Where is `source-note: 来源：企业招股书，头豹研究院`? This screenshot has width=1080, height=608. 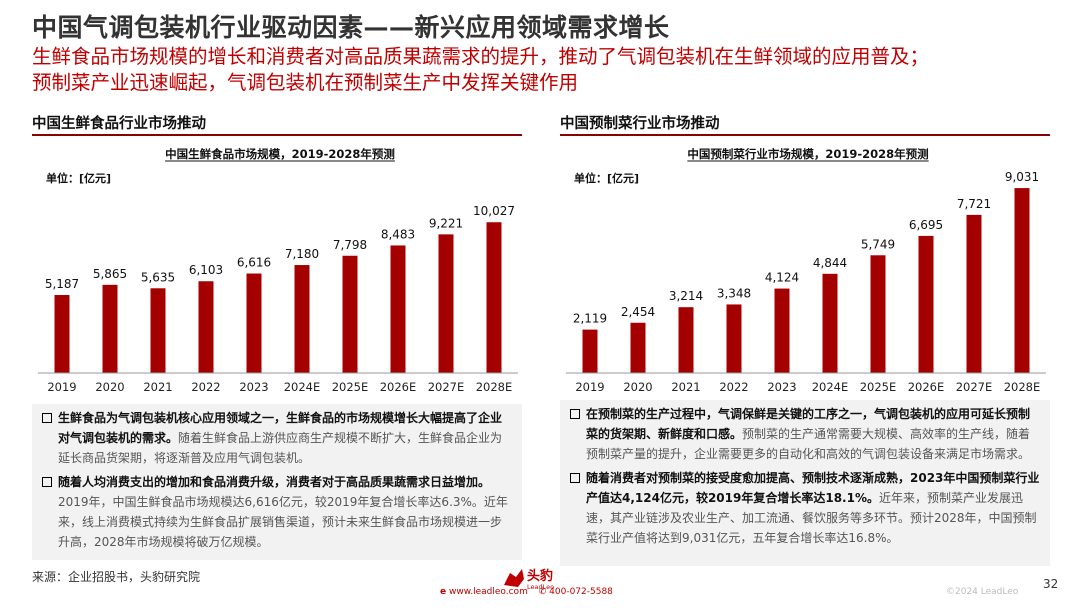
source-note: 来源：企业招股书，头豹研究院 is located at coordinates (116, 577).